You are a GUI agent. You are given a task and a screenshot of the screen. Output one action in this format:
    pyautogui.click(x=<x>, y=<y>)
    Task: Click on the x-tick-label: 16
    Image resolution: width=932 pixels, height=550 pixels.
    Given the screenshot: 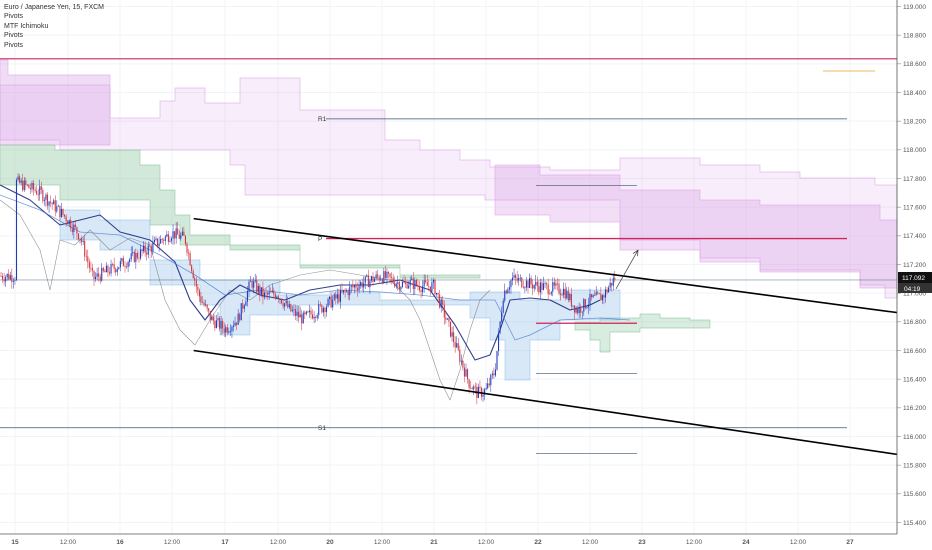 What is the action you would take?
    pyautogui.click(x=120, y=542)
    